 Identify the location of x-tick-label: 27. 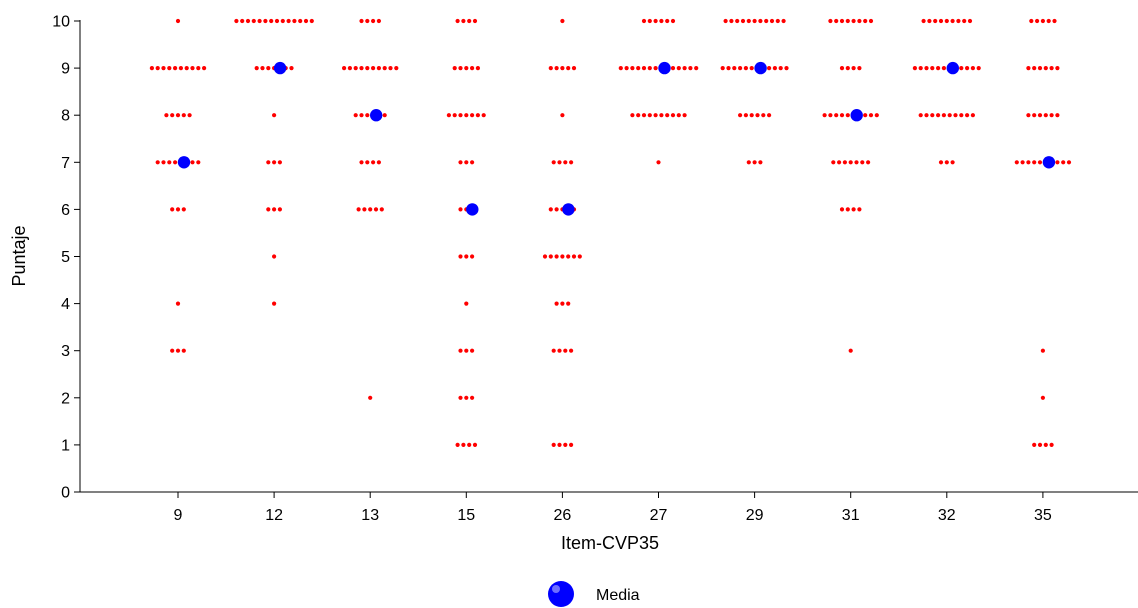
(659, 515).